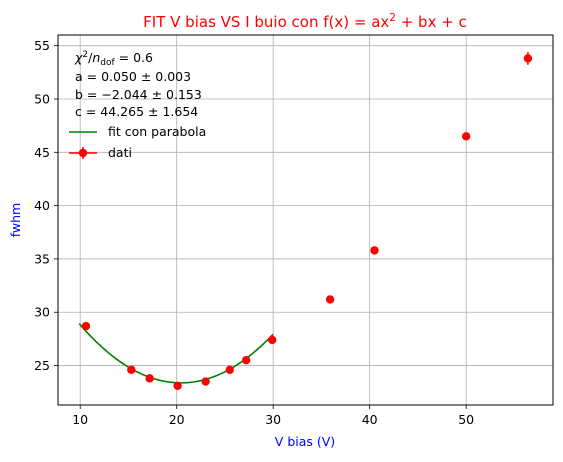 The width and height of the screenshot is (563, 462). What do you see at coordinates (42, 152) in the screenshot?
I see `y-tick-label: 45` at bounding box center [42, 152].